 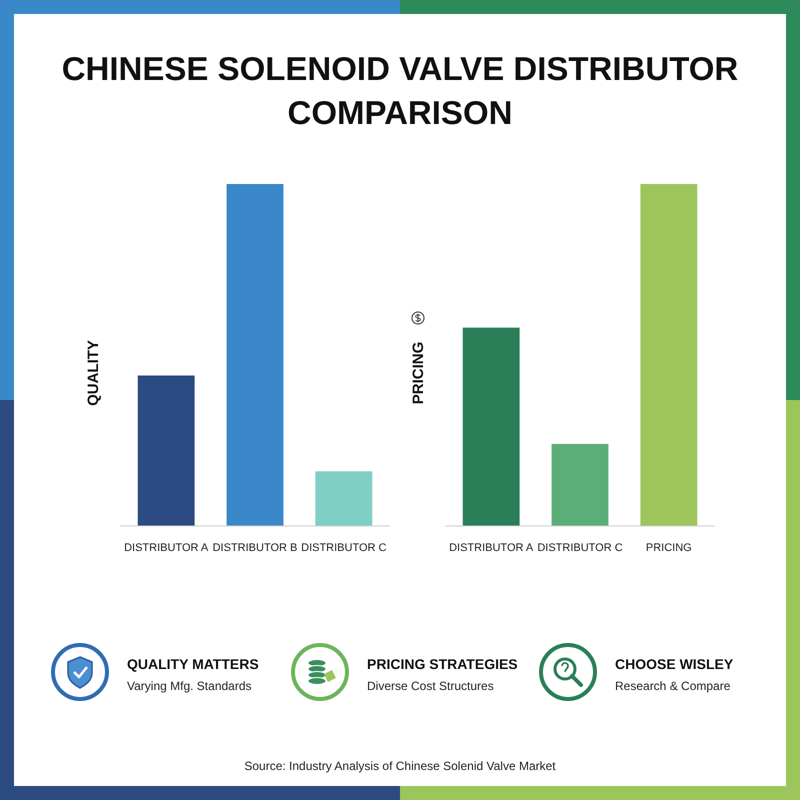 What do you see at coordinates (674, 664) in the screenshot?
I see `text: CHOOSE WISLEY` at bounding box center [674, 664].